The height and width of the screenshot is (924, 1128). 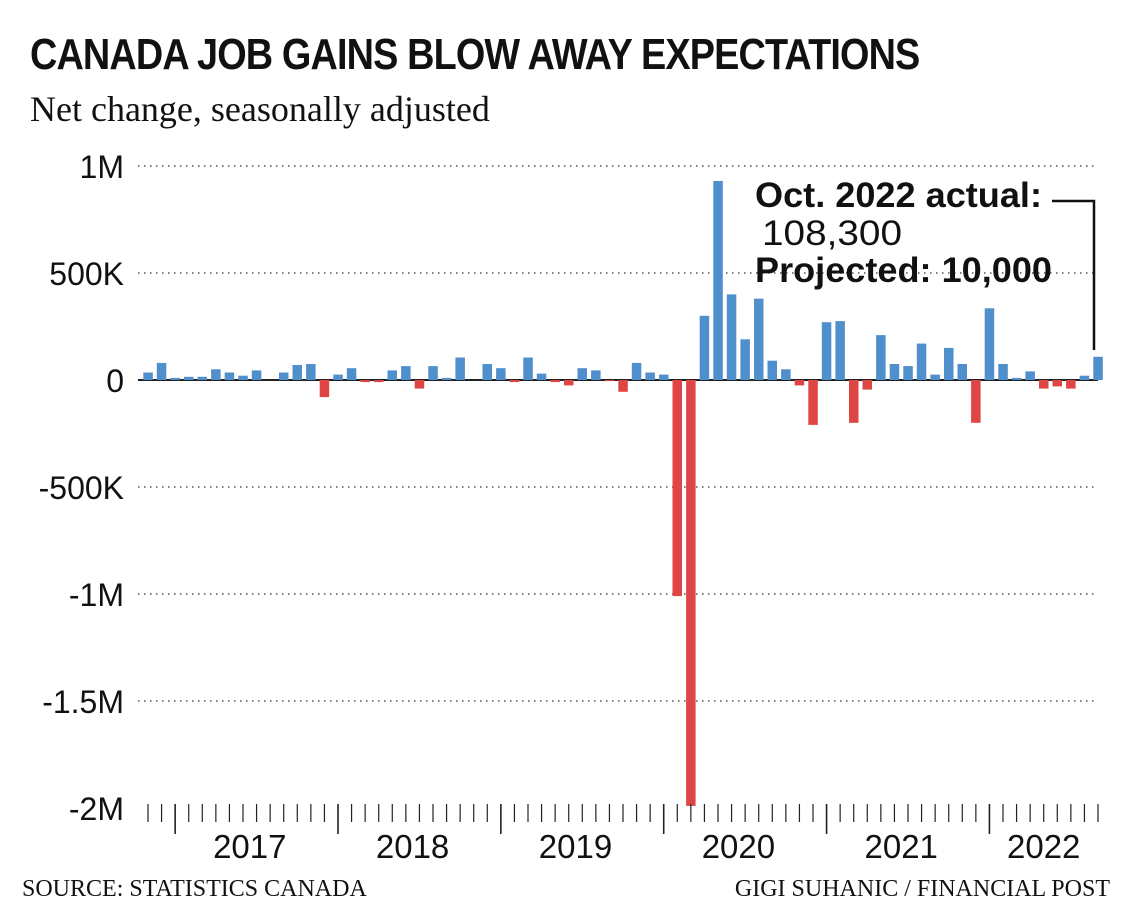 I want to click on y-tick-label: -2M, so click(x=96, y=809).